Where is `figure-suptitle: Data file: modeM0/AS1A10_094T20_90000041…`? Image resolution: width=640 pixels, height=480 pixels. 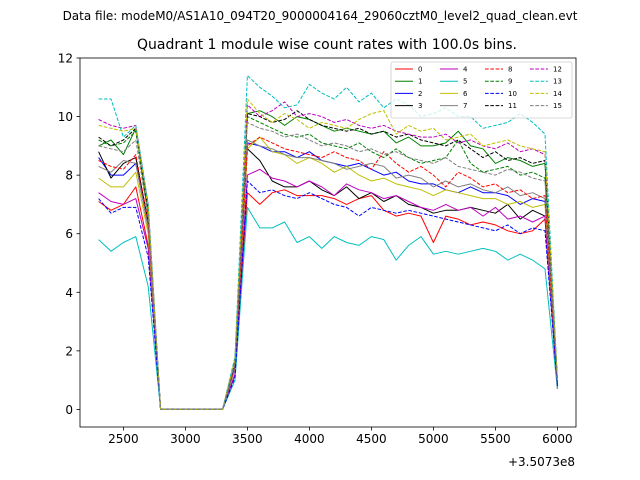 figure-suptitle: Data file: modeM0/AS1A10_094T20_90000041… is located at coordinates (320, 16).